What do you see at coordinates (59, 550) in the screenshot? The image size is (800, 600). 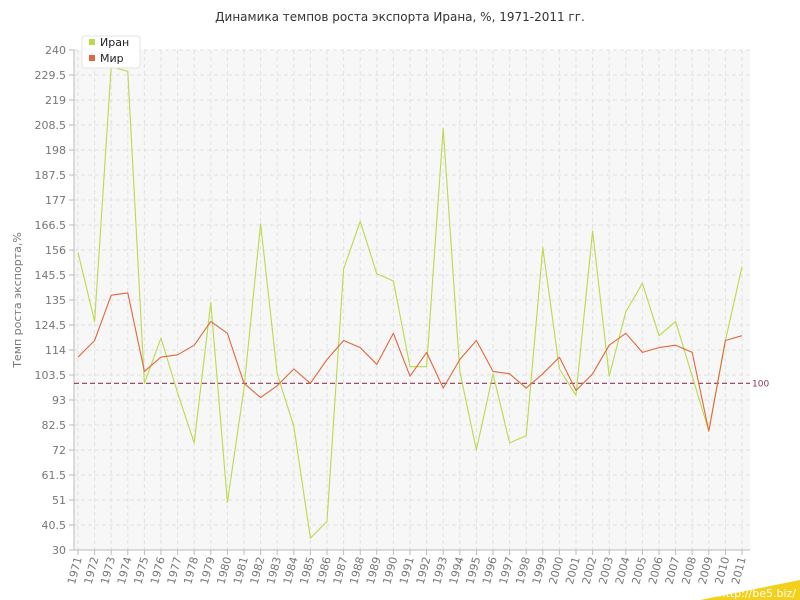 I see `y-tick-label: 30` at bounding box center [59, 550].